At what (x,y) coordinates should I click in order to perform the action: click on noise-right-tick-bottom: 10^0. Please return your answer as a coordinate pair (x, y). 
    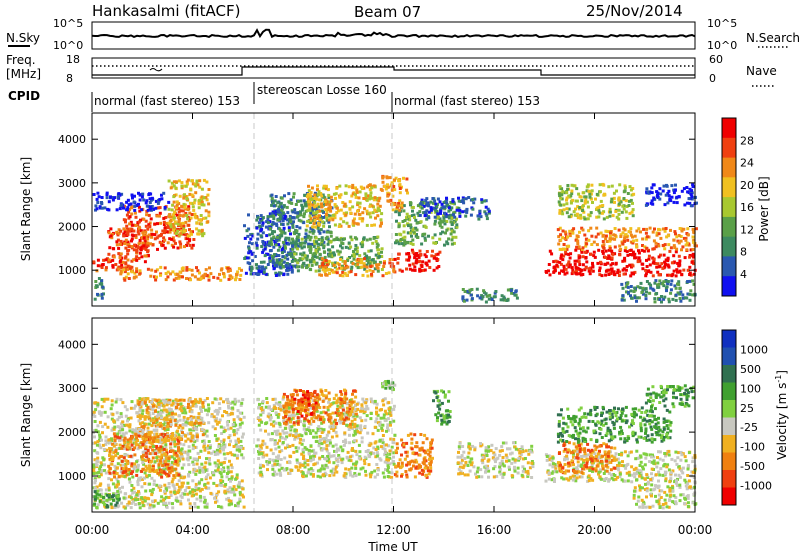
    Looking at the image, I should click on (722, 45).